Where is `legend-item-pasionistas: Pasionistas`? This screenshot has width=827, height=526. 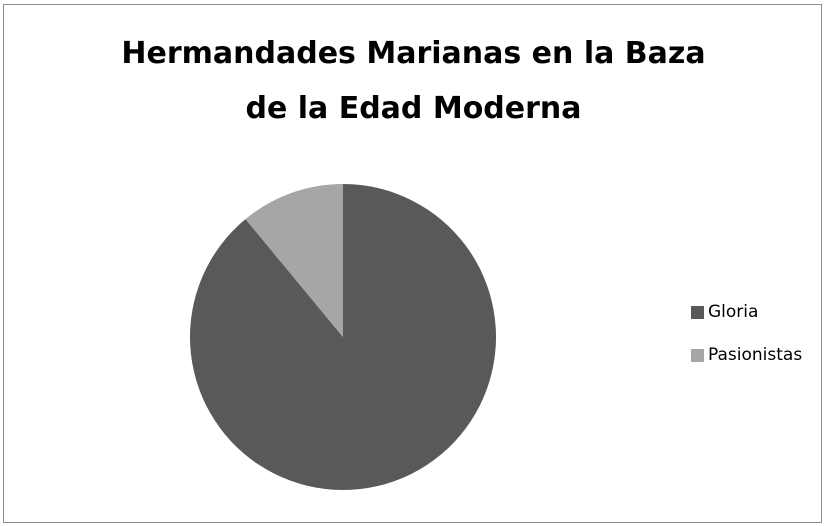
legend-item-pasionistas: Pasionistas is located at coordinates (746, 355).